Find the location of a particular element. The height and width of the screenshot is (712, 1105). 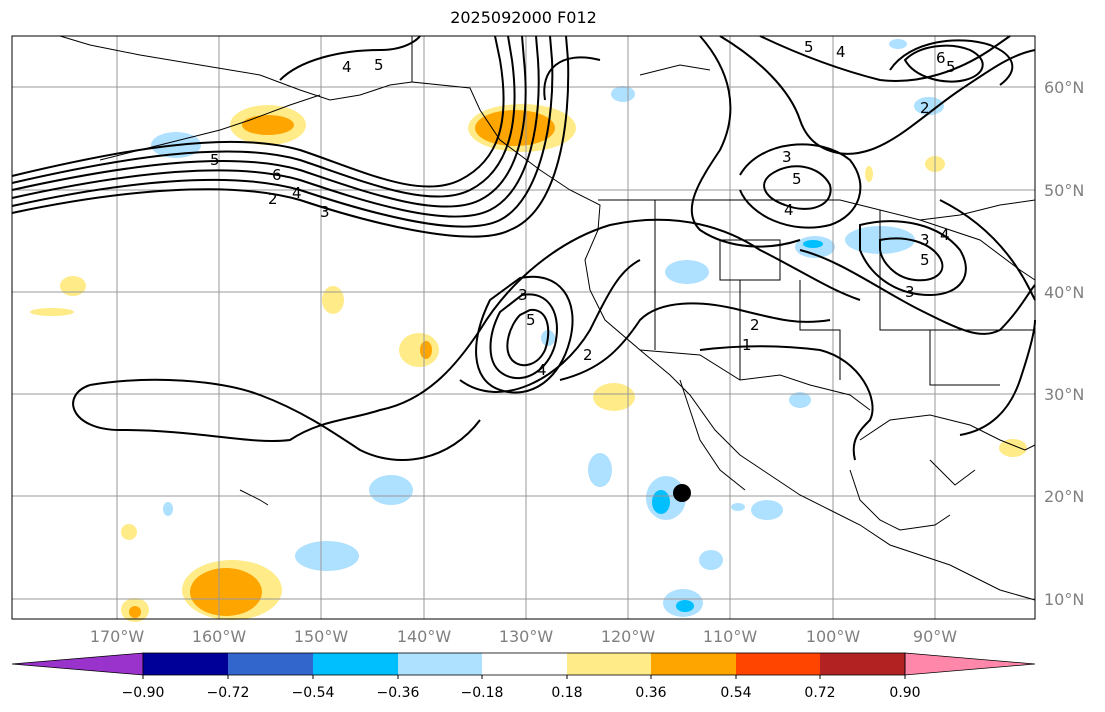

lat-label: 30°N is located at coordinates (1064, 394).